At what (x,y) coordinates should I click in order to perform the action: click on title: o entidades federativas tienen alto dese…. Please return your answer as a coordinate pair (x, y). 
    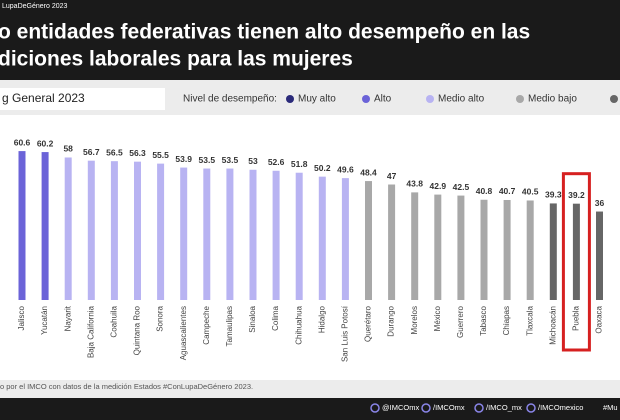
    Looking at the image, I should click on (265, 32).